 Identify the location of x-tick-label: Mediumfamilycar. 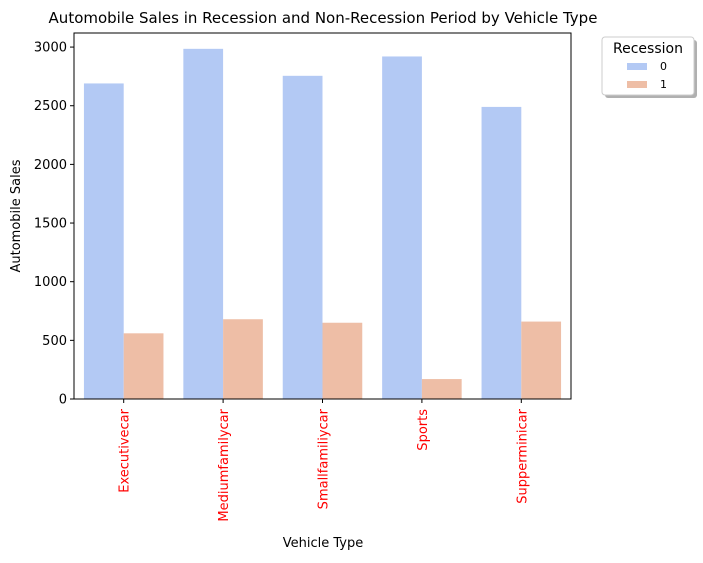
(224, 464).